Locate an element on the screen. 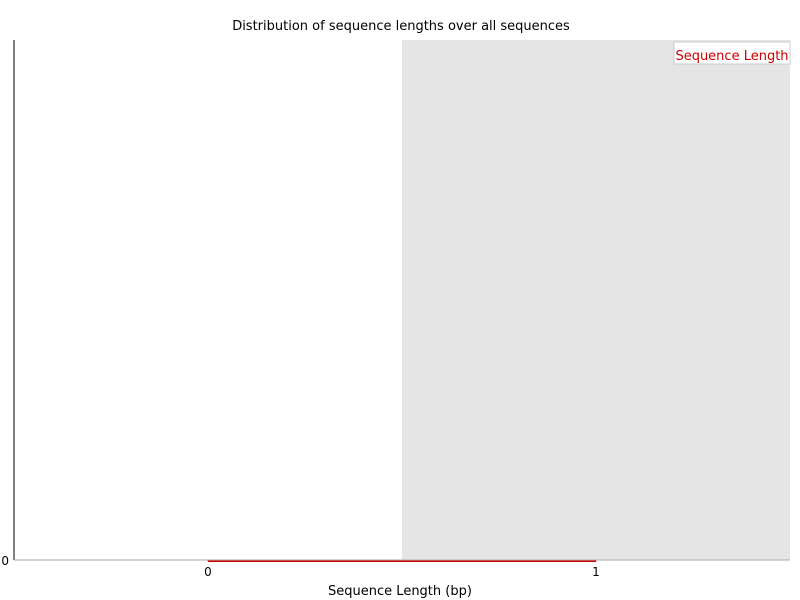 This screenshot has height=600, width=800. y-tick-label: 0 is located at coordinates (5, 561).